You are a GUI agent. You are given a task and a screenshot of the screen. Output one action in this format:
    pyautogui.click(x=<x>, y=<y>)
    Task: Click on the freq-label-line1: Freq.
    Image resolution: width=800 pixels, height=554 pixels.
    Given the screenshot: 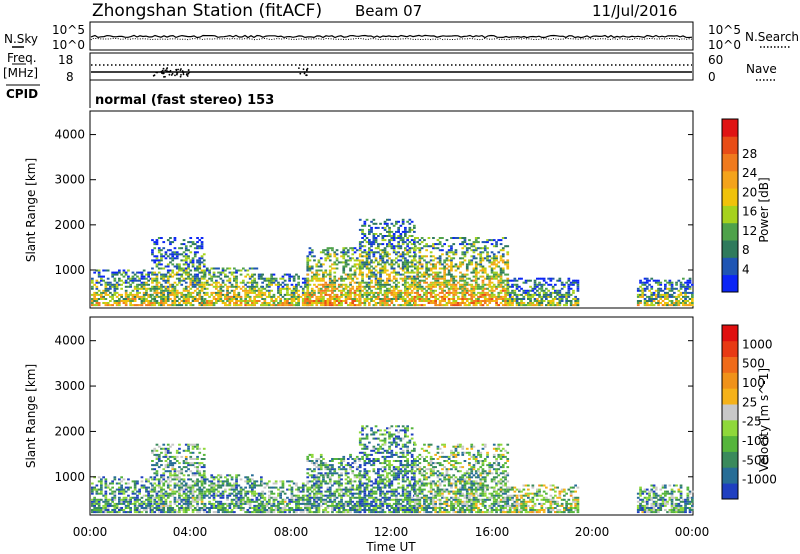 What is the action you would take?
    pyautogui.click(x=22, y=58)
    